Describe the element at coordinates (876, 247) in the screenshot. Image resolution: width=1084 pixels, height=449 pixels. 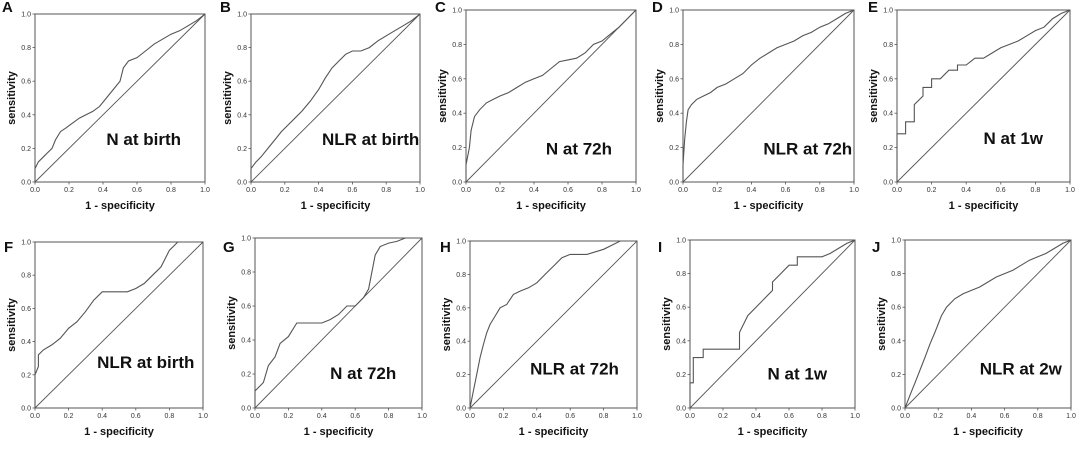
I see `panel-letter: J` at that location.